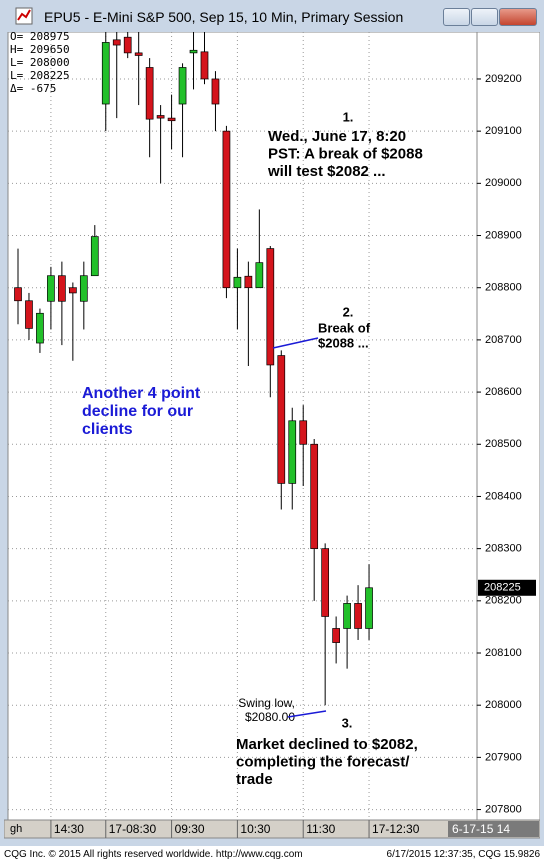 The image size is (544, 864). Describe the element at coordinates (40, 37) in the screenshot. I see `info-line: O= 208975` at that location.